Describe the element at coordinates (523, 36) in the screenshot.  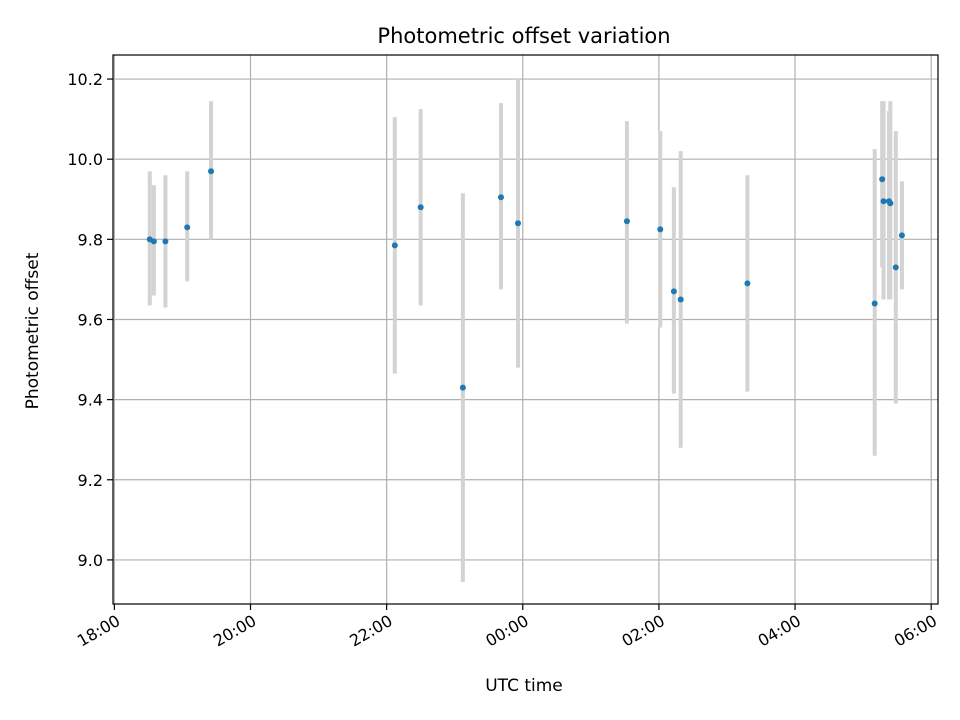
I see `chart-title: Photometric offset variation` at that location.